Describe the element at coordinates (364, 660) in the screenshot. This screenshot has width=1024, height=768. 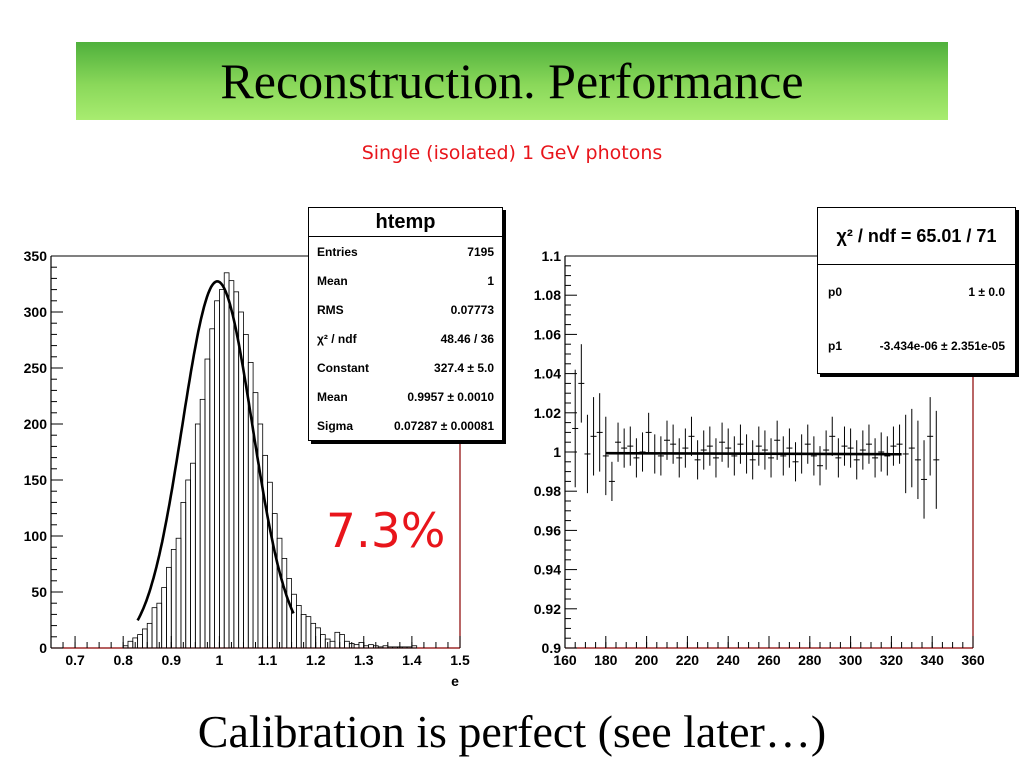
I see `x-tick-label: 1.3` at that location.